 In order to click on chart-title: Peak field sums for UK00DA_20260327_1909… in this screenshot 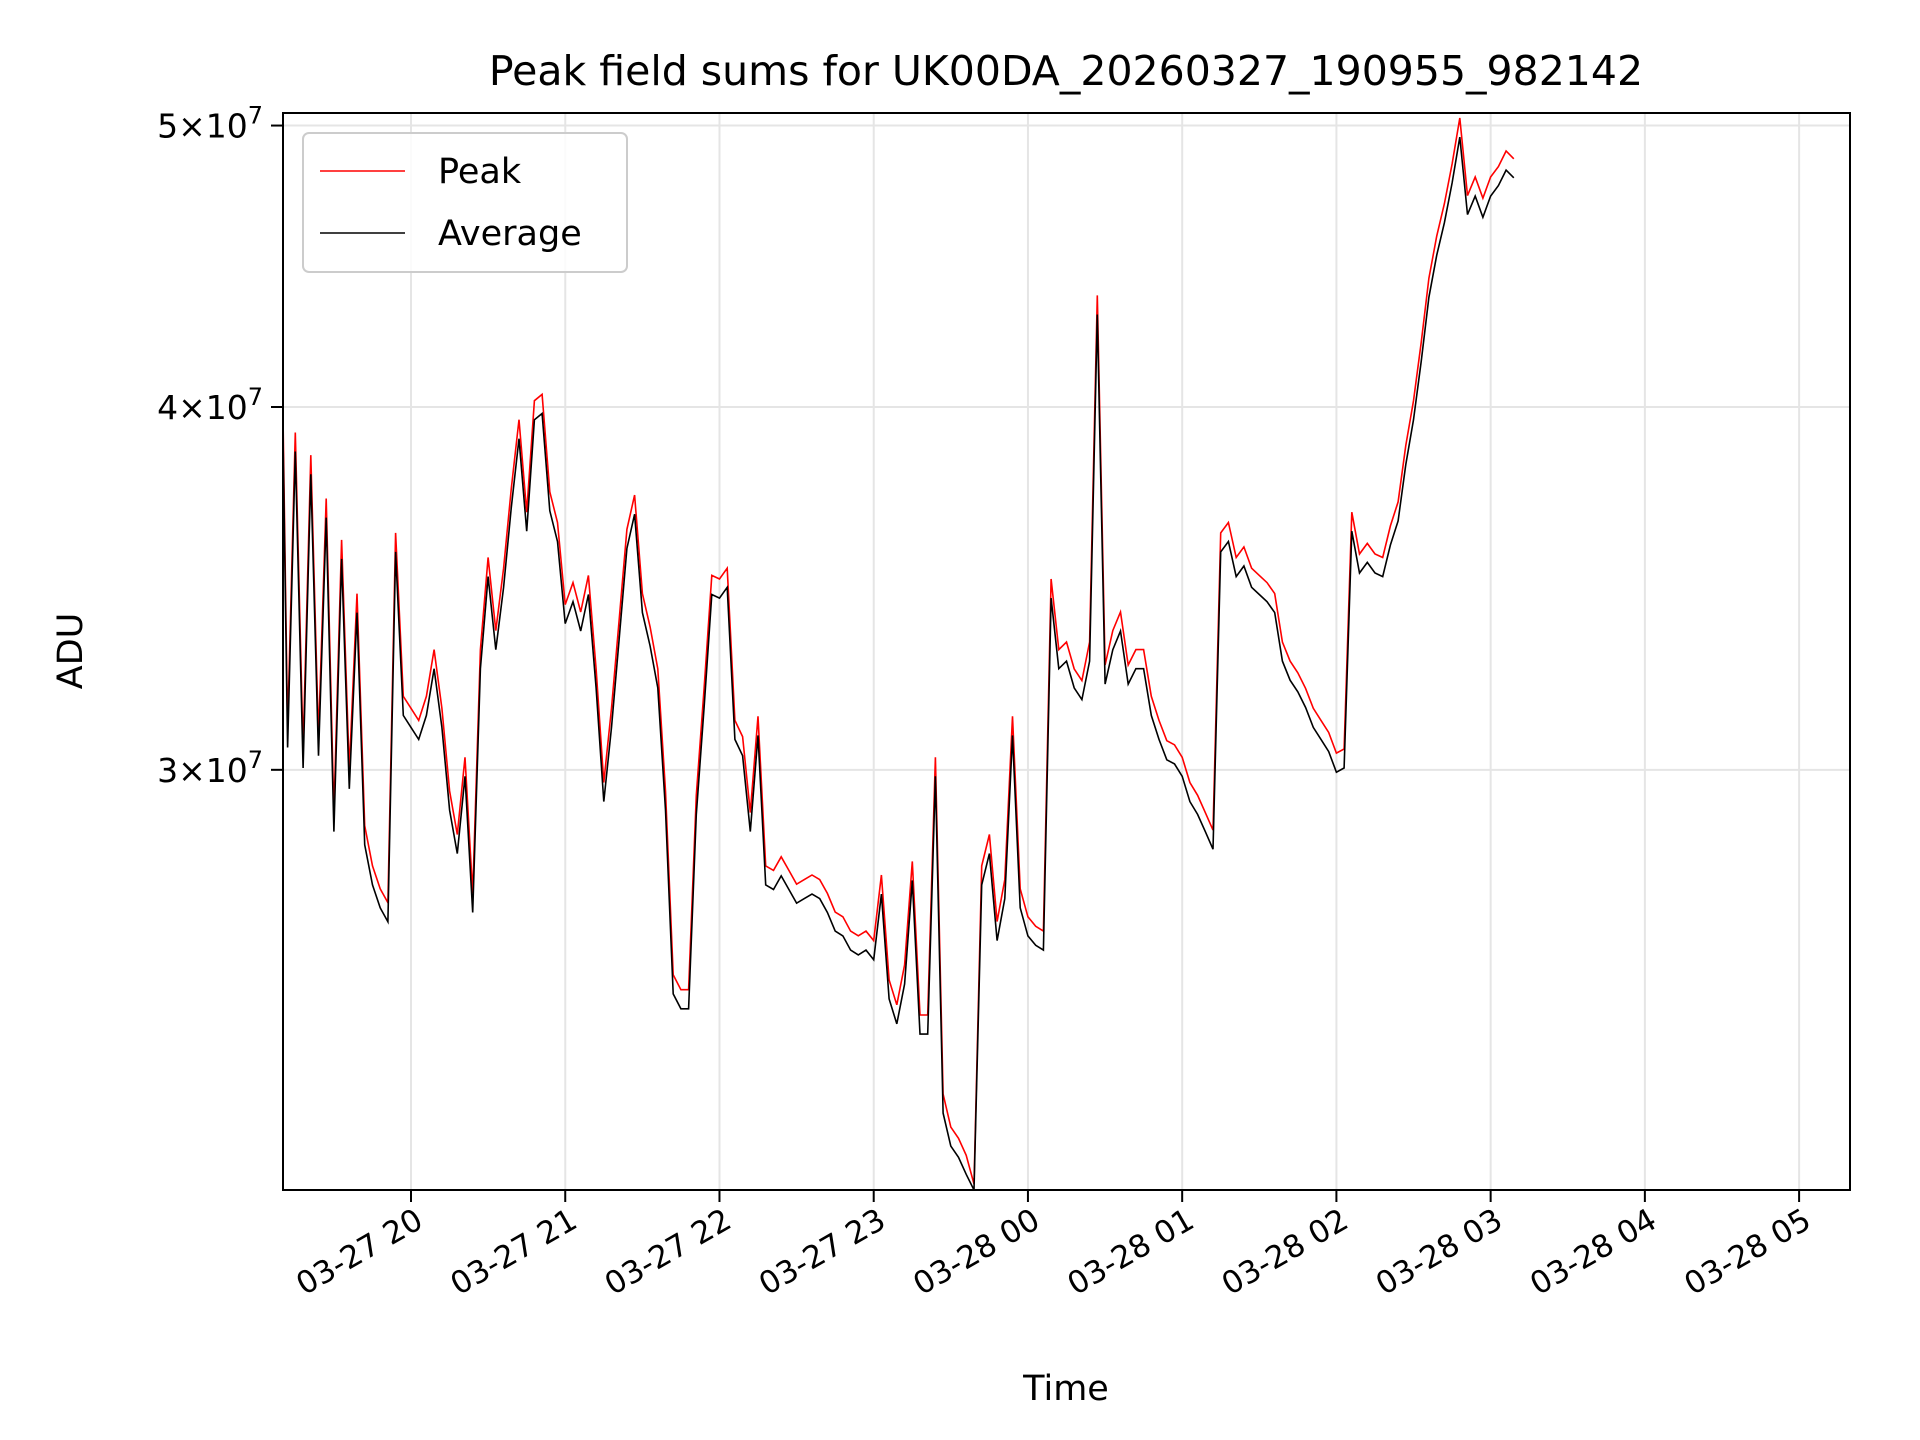, I will do `click(1066, 71)`.